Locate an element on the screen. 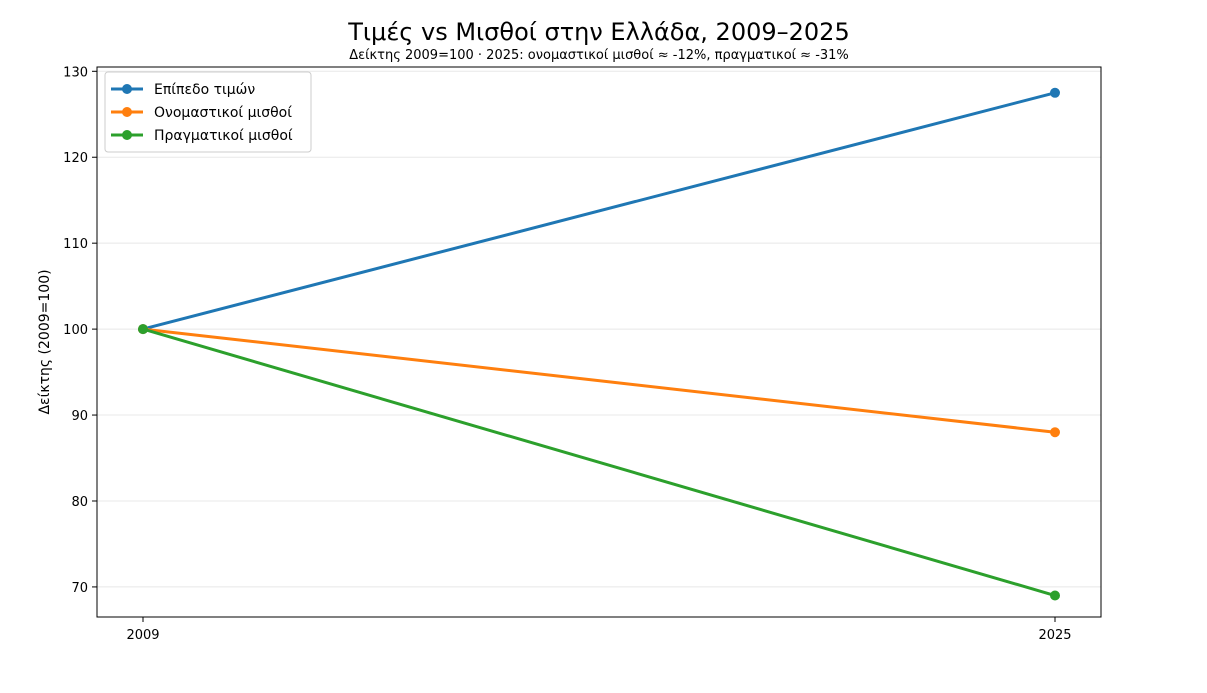 The image size is (1207, 693). legend-box is located at coordinates (208, 112).